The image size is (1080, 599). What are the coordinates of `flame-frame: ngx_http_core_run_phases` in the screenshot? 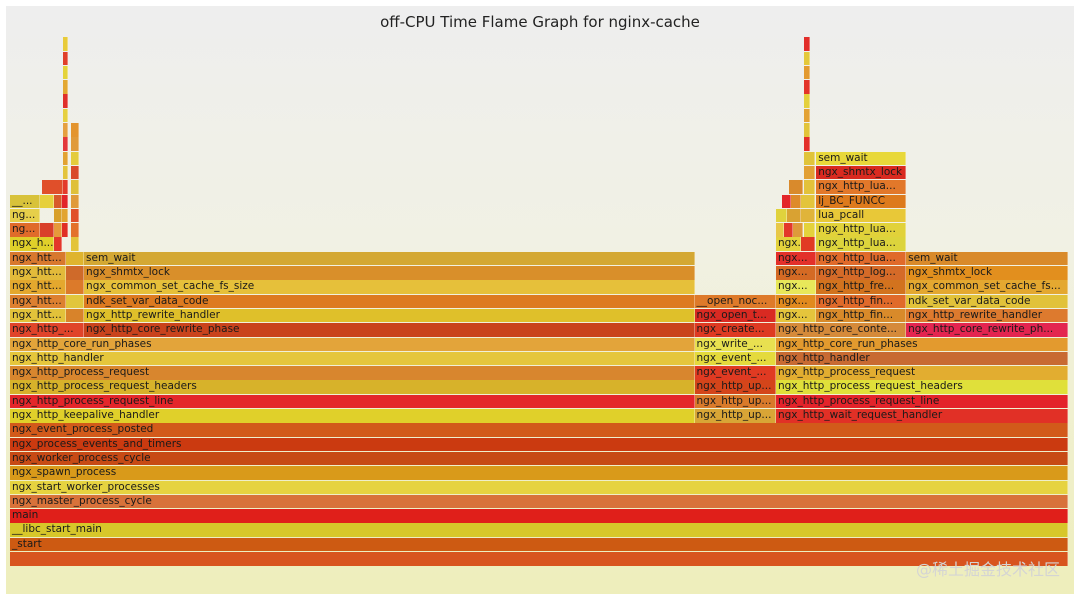 It's located at (352, 344).